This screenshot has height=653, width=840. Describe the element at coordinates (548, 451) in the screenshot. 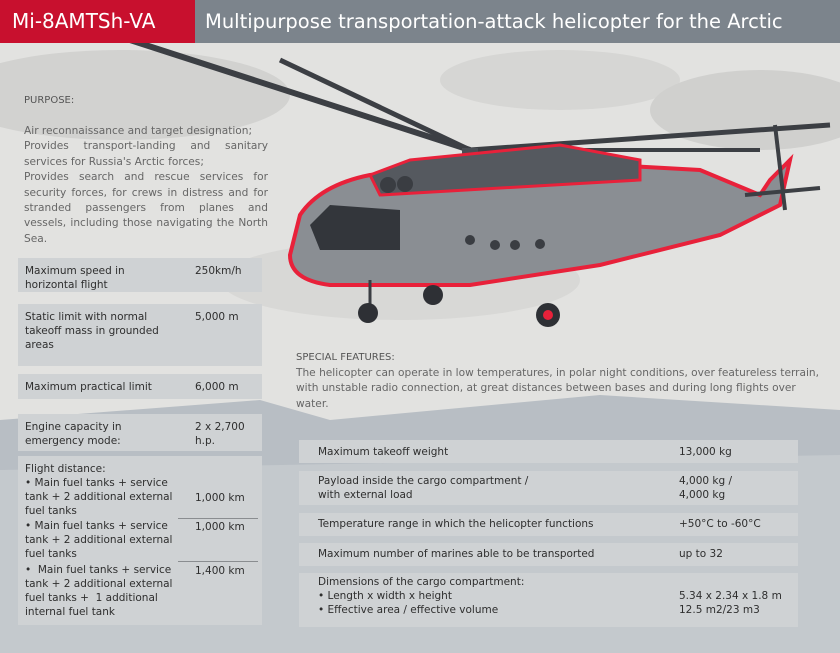

I see `spec-takeoff-weight: Maximum takeoff weight 13,000 kg` at that location.